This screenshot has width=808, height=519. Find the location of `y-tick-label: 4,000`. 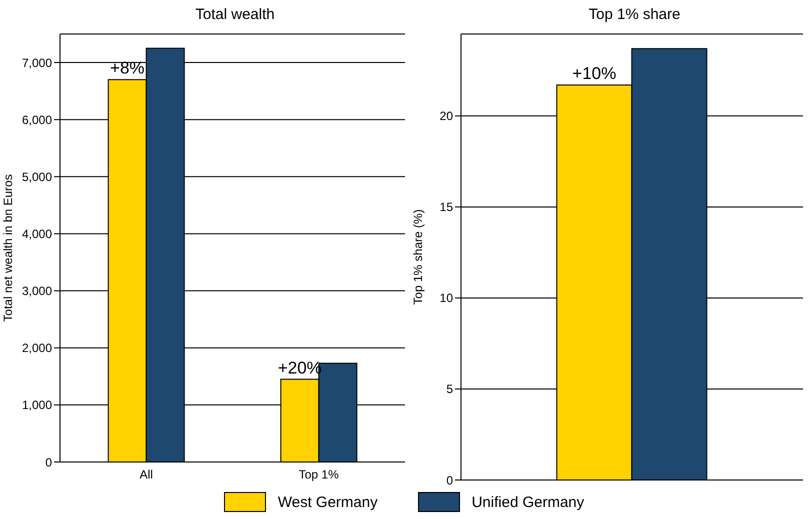

y-tick-label: 4,000 is located at coordinates (37, 233).